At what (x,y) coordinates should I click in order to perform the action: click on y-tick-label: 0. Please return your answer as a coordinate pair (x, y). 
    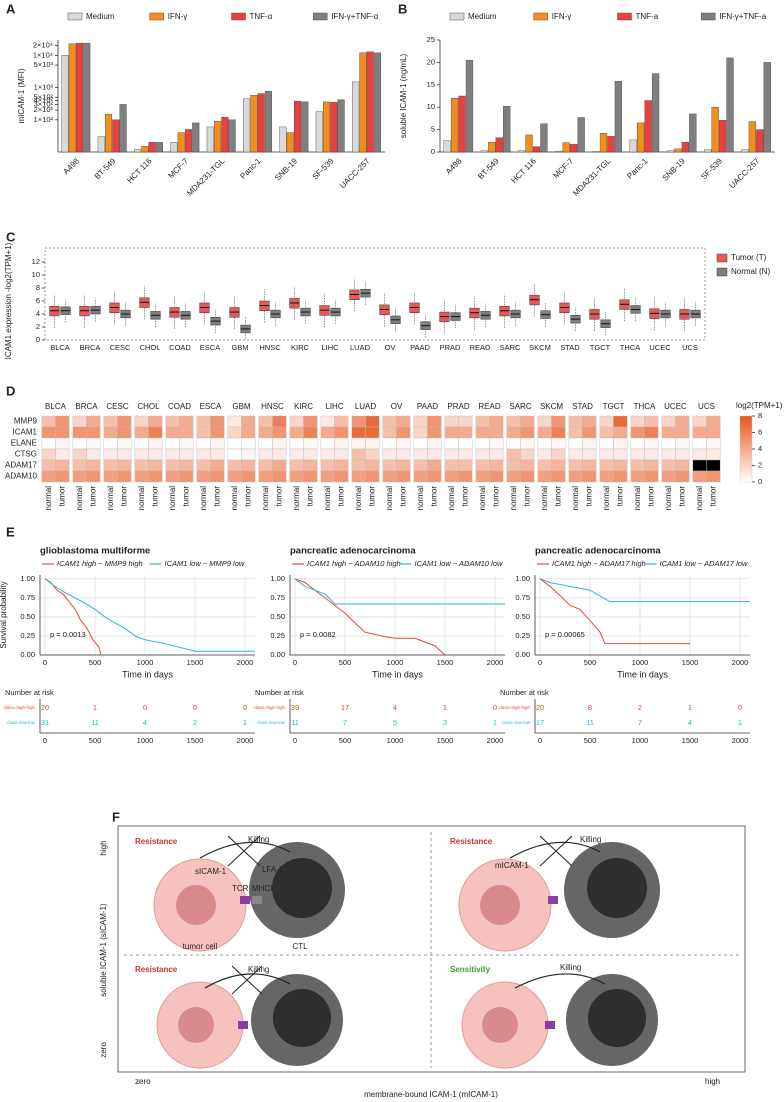
    Looking at the image, I should click on (38, 339).